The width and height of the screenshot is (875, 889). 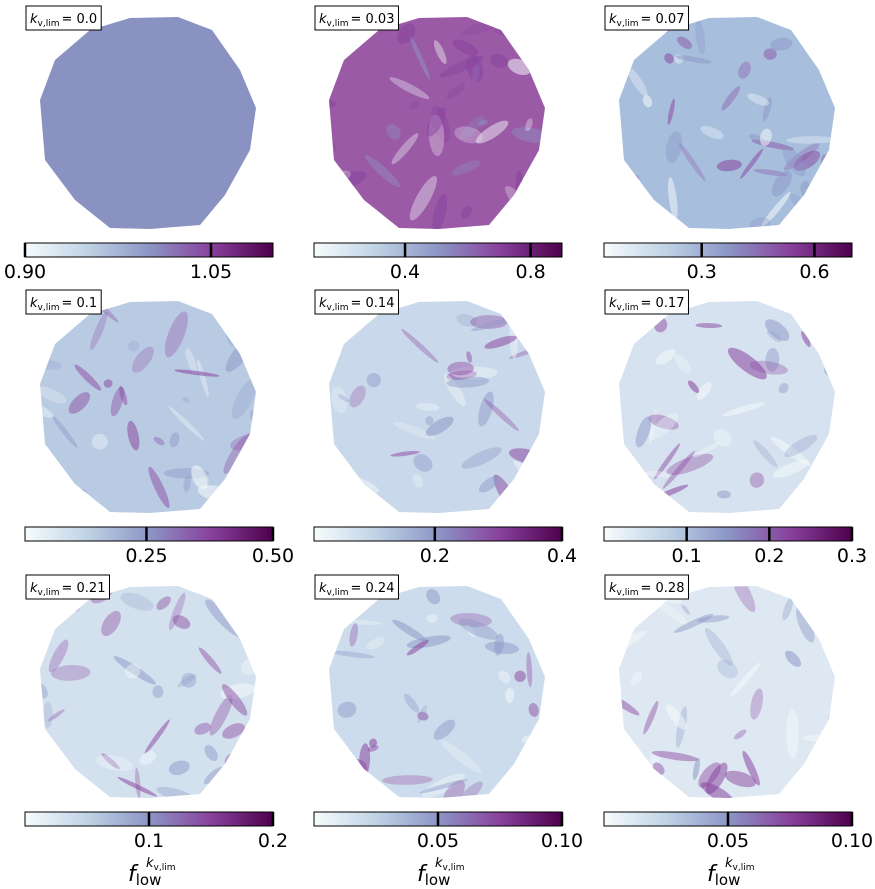 What do you see at coordinates (530, 272) in the screenshot?
I see `colorbar-tick-label: 0.8` at bounding box center [530, 272].